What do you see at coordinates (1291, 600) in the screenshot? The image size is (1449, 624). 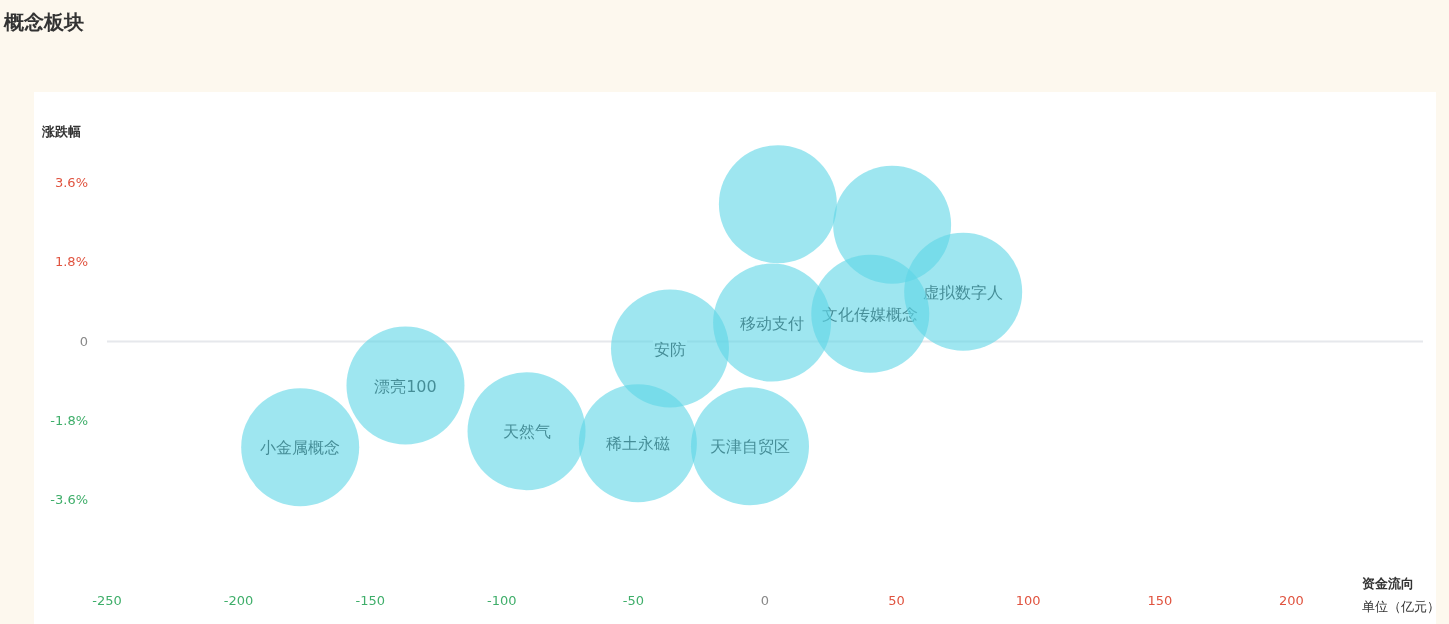 I see `x-tick-label: 200` at bounding box center [1291, 600].